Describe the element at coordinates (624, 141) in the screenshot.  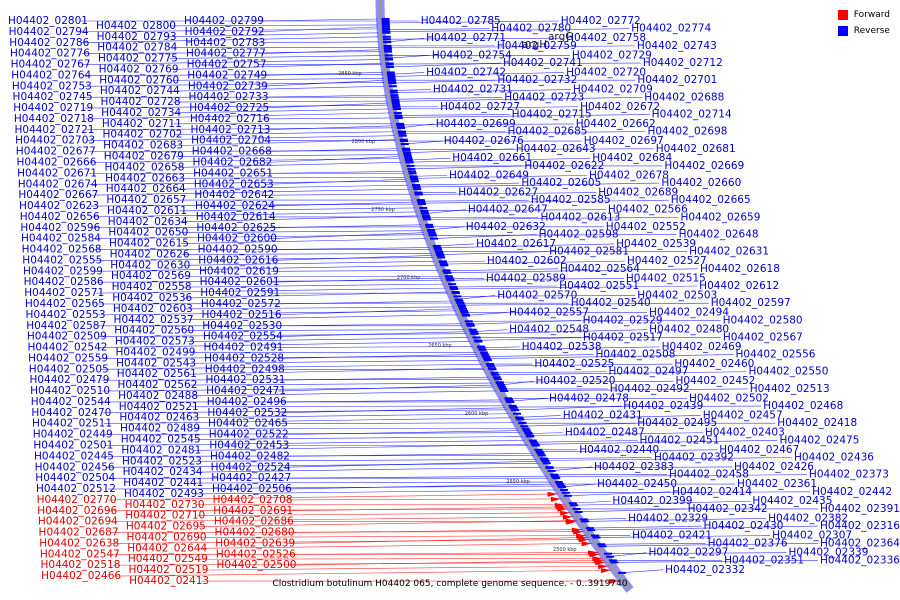
I see `gene-label: H04402_02697` at that location.